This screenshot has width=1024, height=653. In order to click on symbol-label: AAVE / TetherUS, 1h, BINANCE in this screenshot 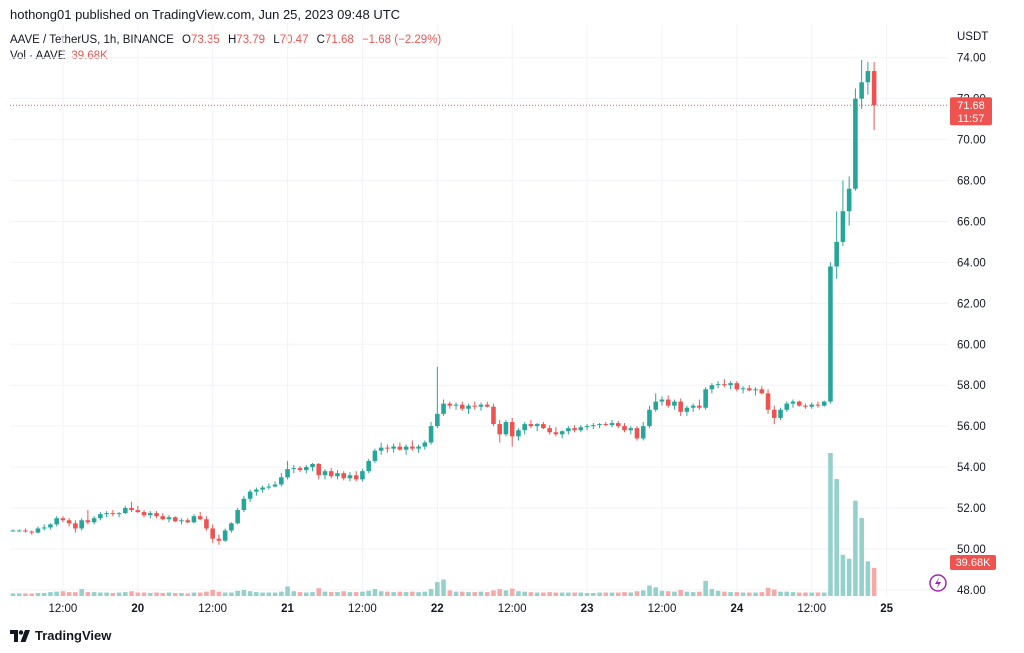, I will do `click(92, 40)`.